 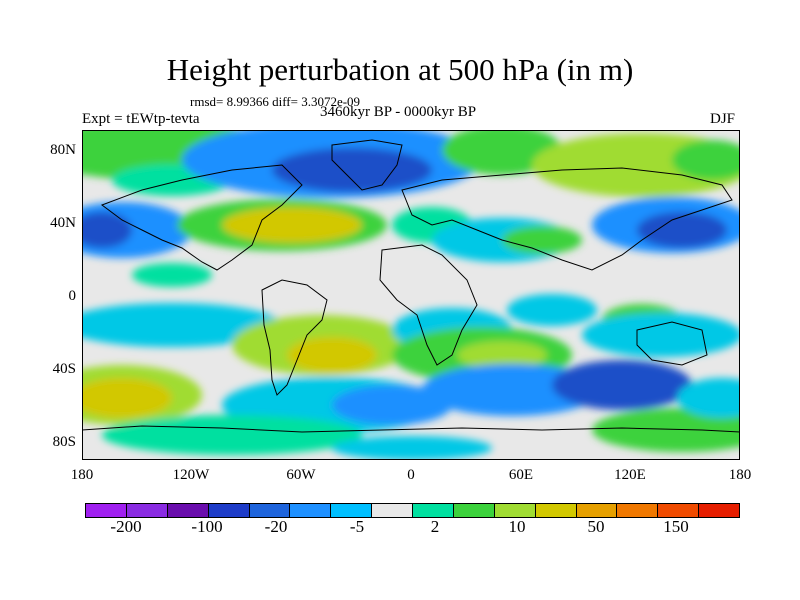 What do you see at coordinates (64, 369) in the screenshot?
I see `lat-label-40s: 40S` at bounding box center [64, 369].